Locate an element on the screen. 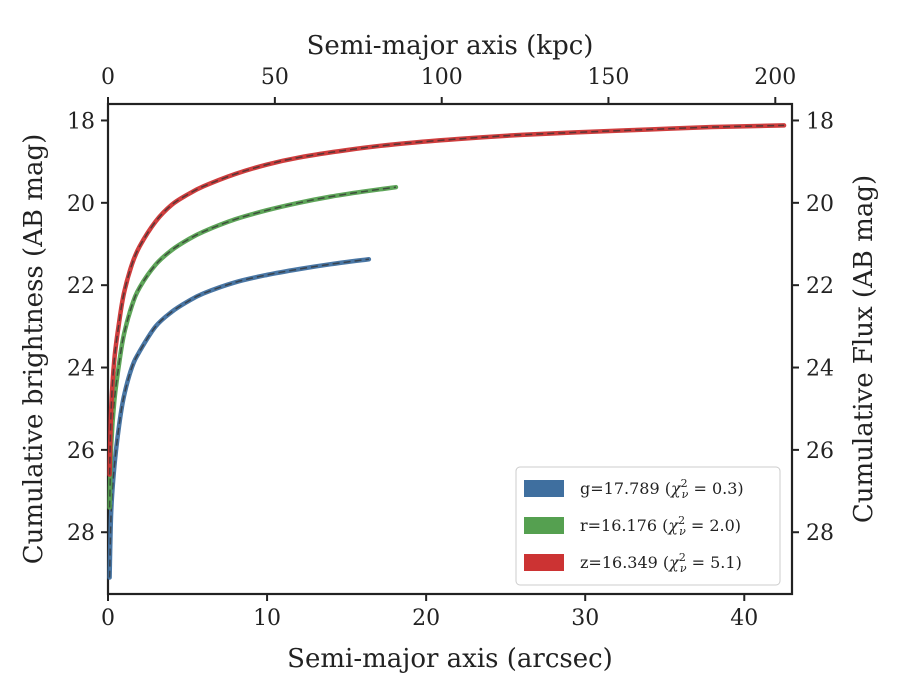  bottom-x-axis: 0 10 20 30 40 is located at coordinates (429, 612).